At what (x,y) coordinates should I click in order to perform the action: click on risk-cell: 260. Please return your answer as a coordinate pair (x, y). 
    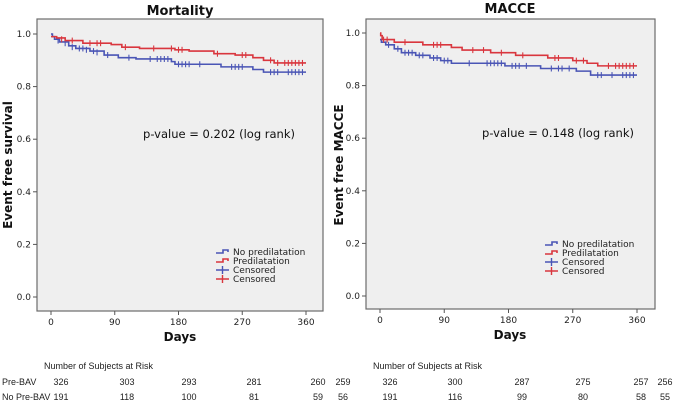
    Looking at the image, I should click on (318, 382).